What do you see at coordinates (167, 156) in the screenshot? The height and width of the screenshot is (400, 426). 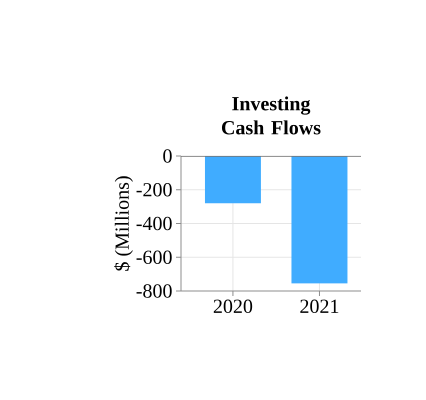 I see `y-tick-label: 0` at bounding box center [167, 156].